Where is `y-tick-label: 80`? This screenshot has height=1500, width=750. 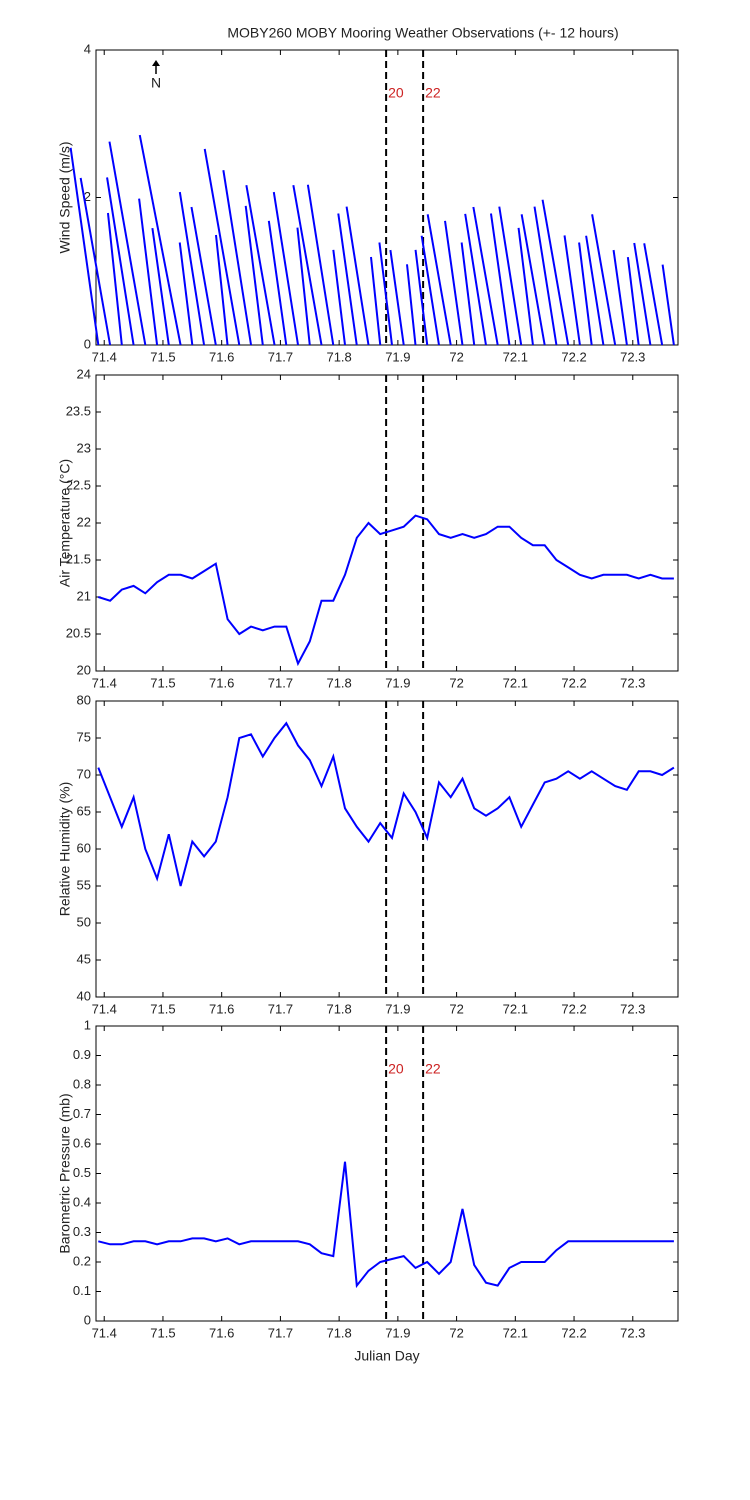 y-tick-label: 80 is located at coordinates (84, 699).